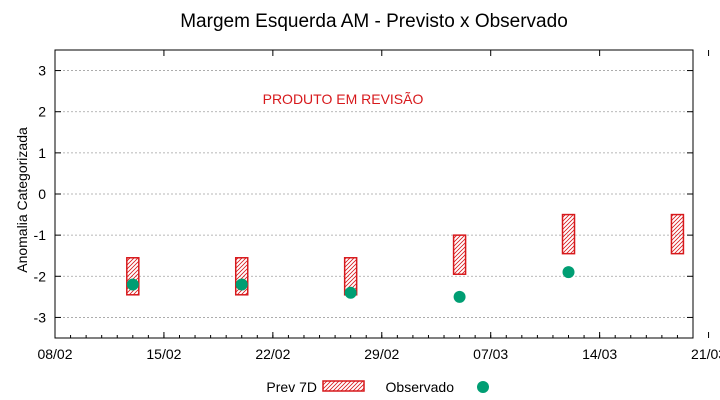 The width and height of the screenshot is (720, 400). Describe the element at coordinates (490, 354) in the screenshot. I see `x-tick-label: 07/03` at that location.